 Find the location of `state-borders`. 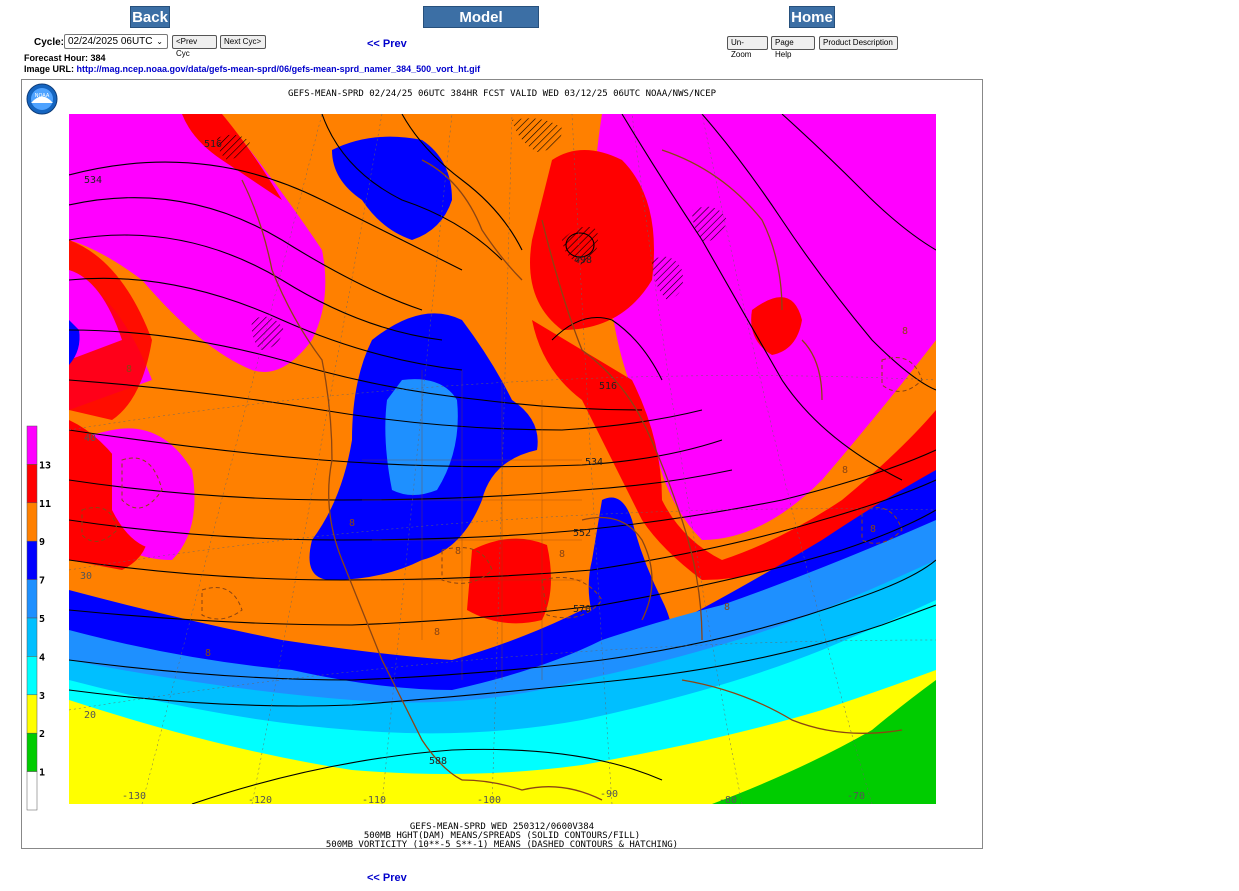

state-borders is located at coordinates (472, 525).